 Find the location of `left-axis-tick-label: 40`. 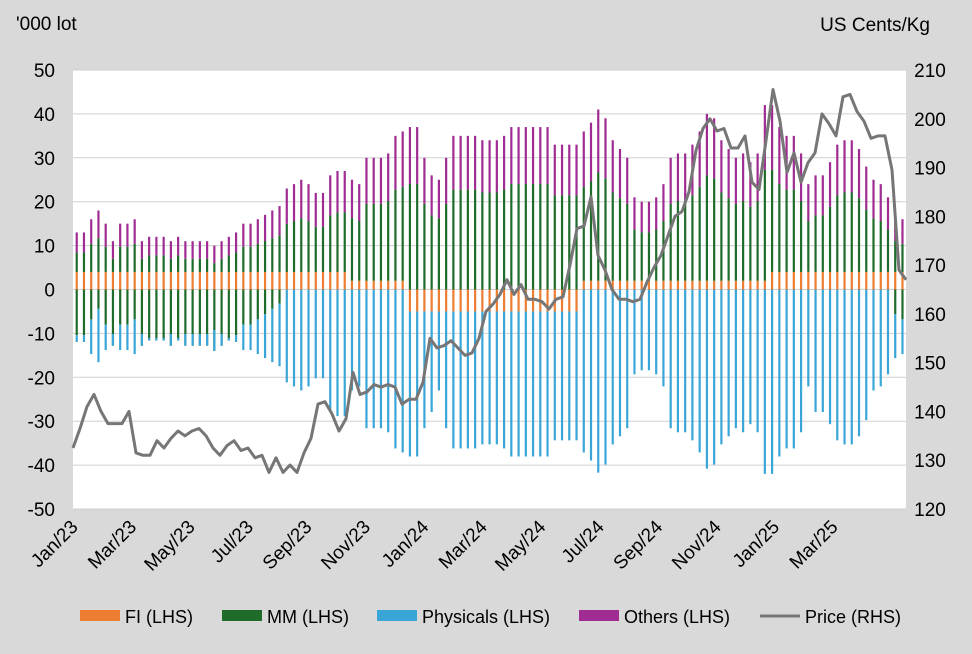

left-axis-tick-label: 40 is located at coordinates (44, 115).